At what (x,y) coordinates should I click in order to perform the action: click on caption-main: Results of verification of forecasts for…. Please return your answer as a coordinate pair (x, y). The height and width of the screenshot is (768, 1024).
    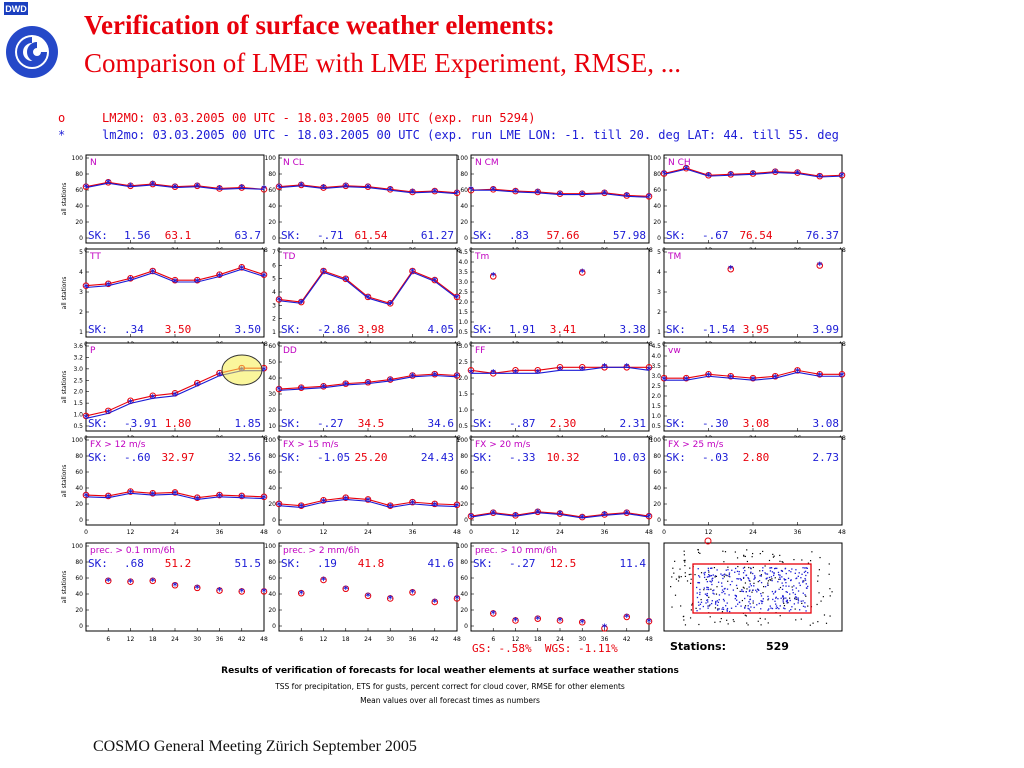
    Looking at the image, I should click on (450, 671).